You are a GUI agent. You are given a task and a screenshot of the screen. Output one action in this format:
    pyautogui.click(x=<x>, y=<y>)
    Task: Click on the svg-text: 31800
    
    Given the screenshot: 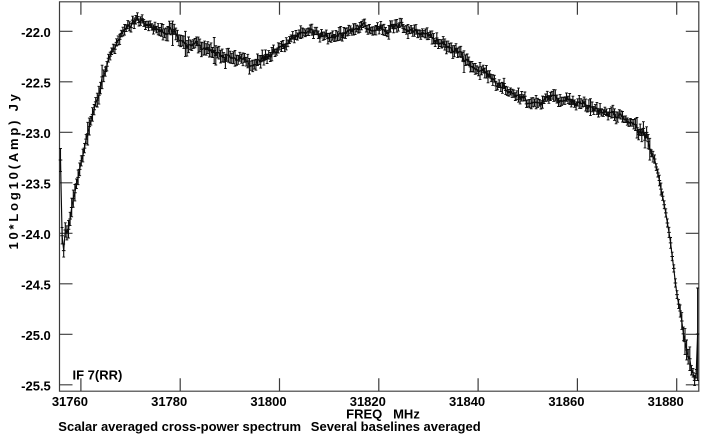 What is the action you would take?
    pyautogui.click(x=268, y=401)
    